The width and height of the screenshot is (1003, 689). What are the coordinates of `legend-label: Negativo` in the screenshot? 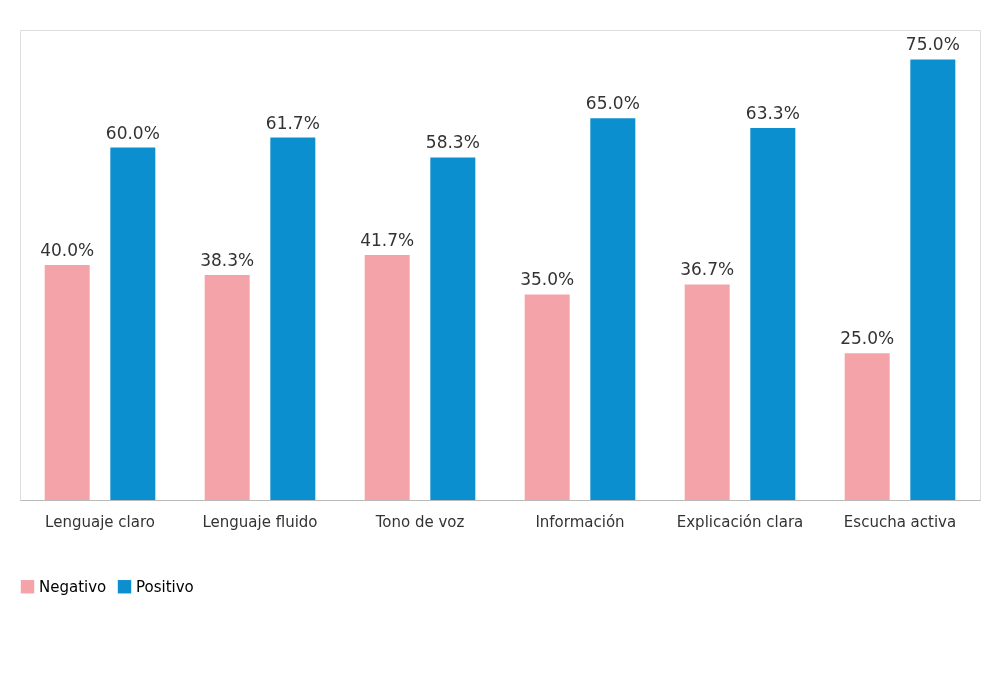 It's located at (73, 586).